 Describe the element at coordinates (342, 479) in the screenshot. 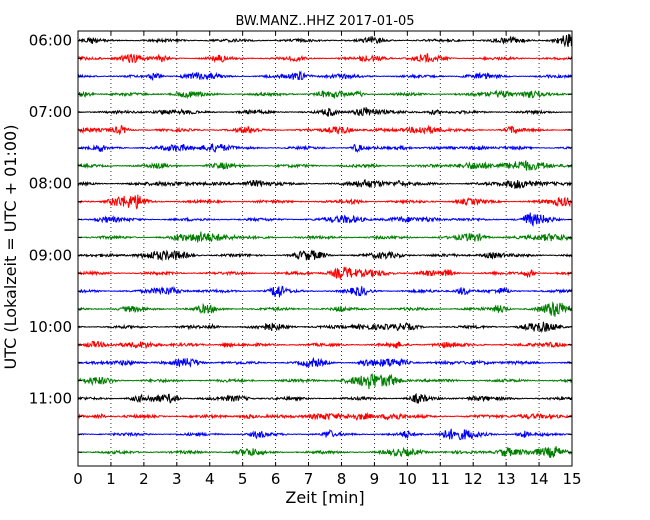

I see `x-tick-label: 8` at that location.